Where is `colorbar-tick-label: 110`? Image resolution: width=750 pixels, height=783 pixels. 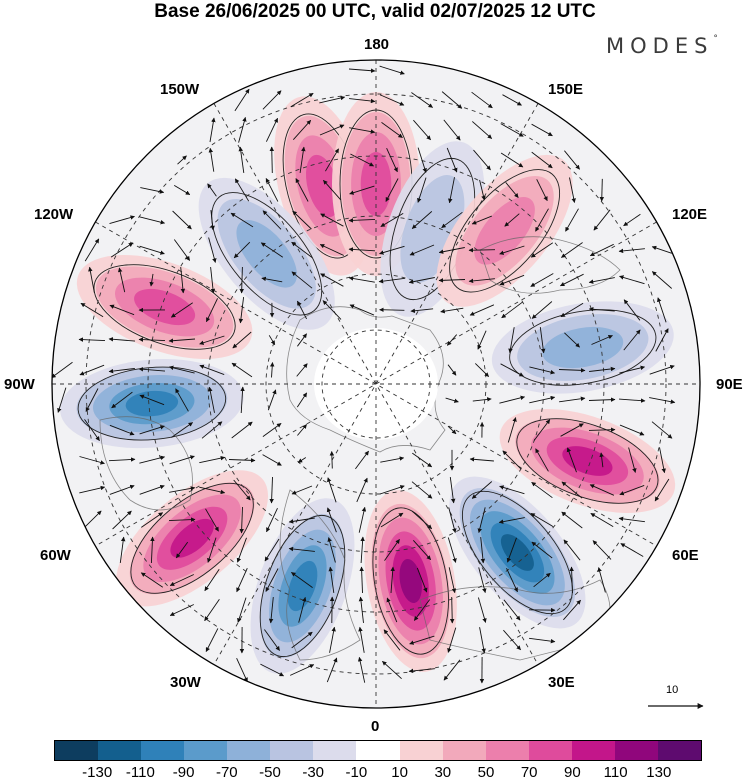 colorbar-tick-label: 110 is located at coordinates (615, 772).